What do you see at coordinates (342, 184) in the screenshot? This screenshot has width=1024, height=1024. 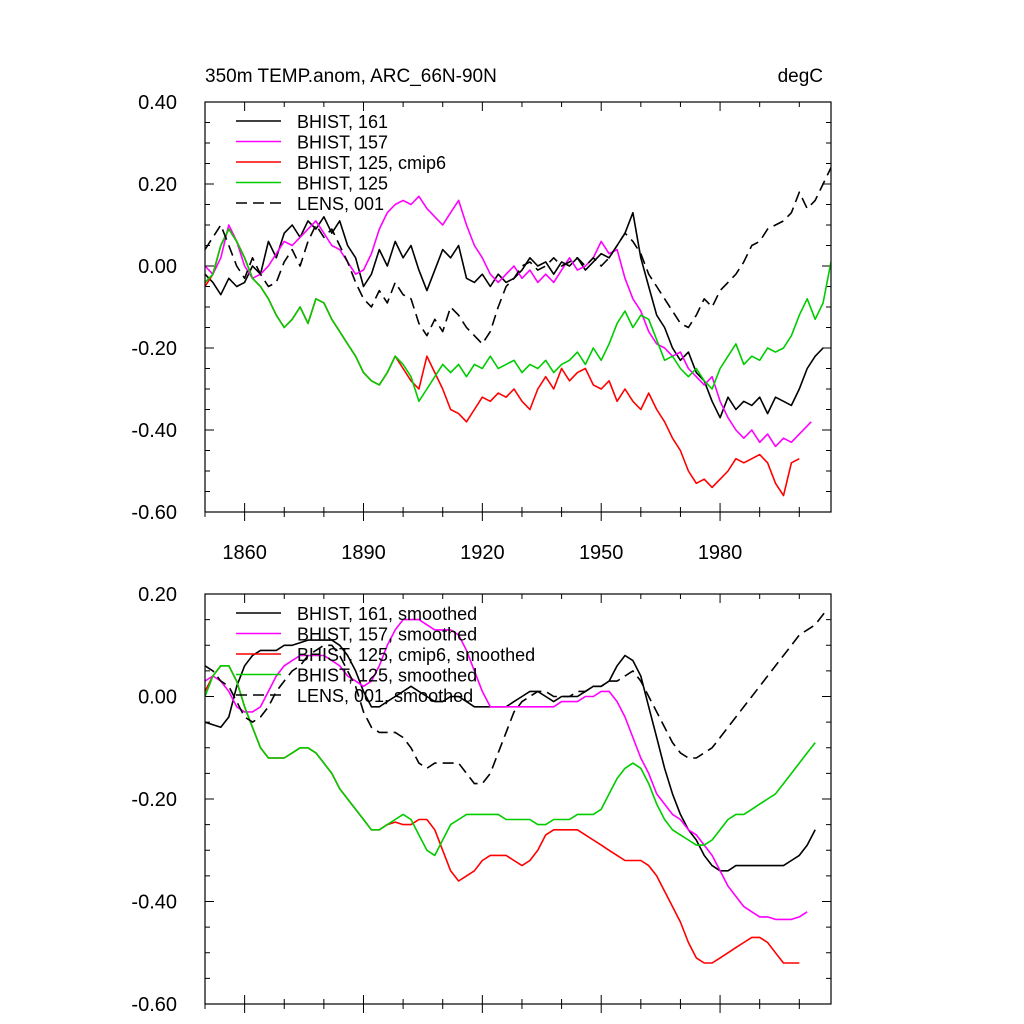 I see `legend-label: BHIST, 125` at bounding box center [342, 184].